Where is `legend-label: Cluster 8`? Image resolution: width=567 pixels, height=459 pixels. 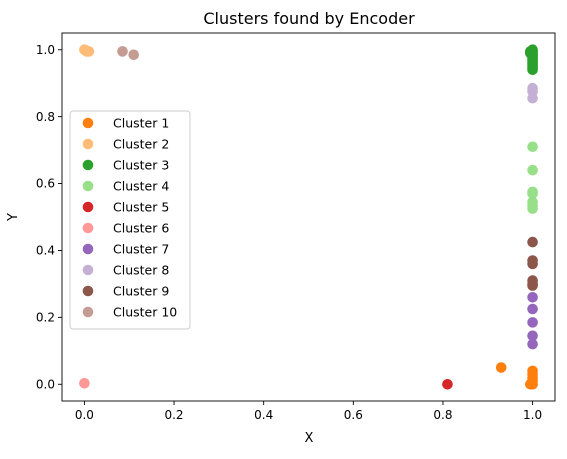 legend-label: Cluster 8 is located at coordinates (141, 270).